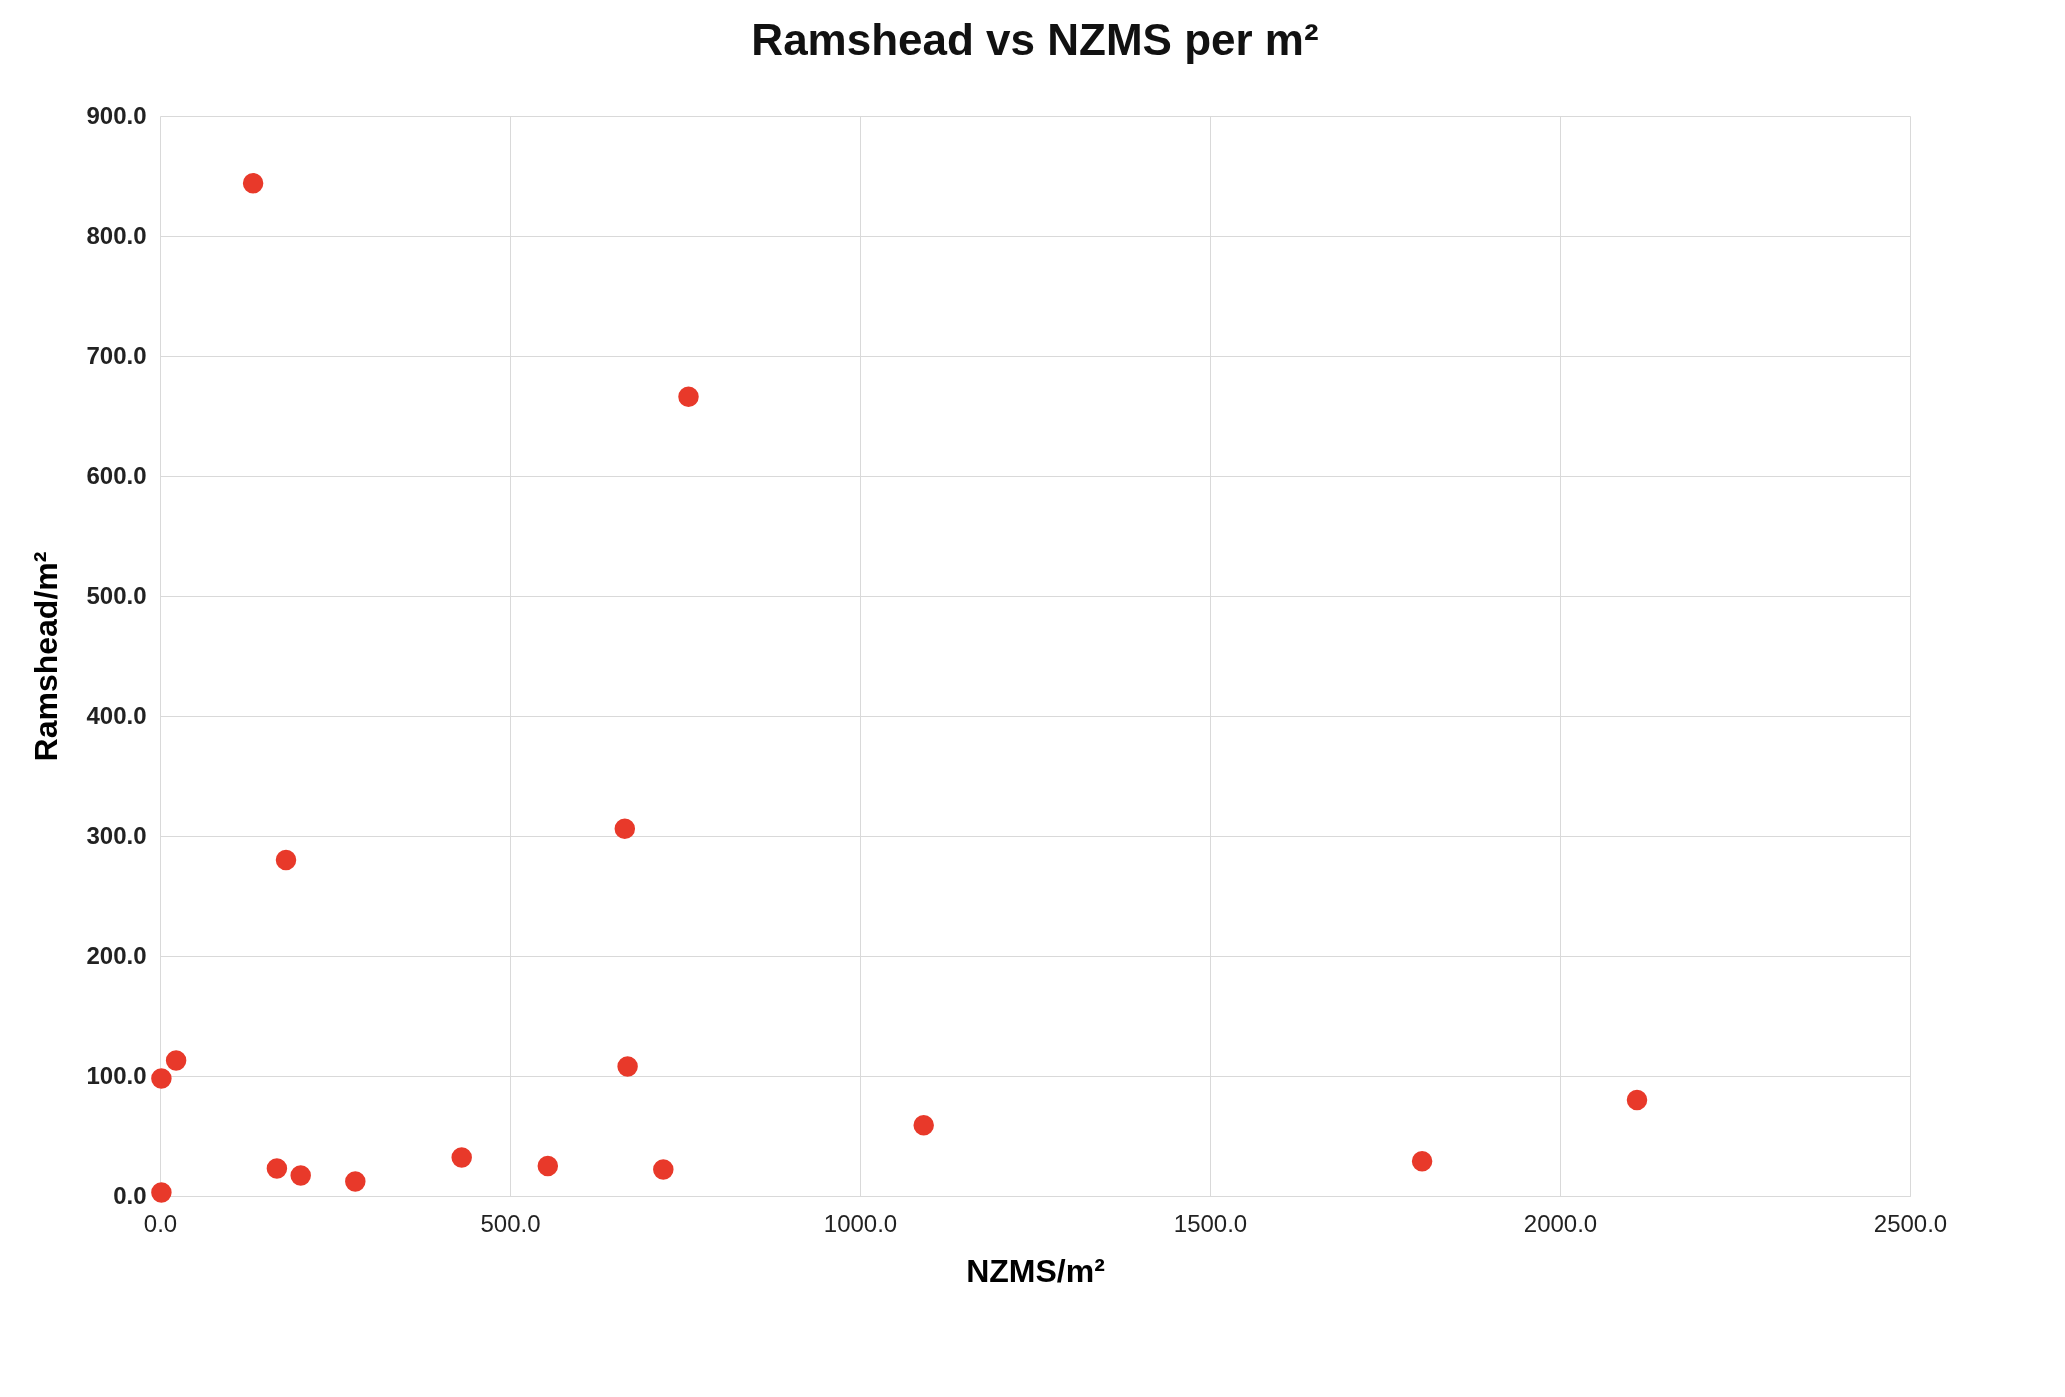  What do you see at coordinates (116, 355) in the screenshot?
I see `y-tick-label: 700.0` at bounding box center [116, 355].